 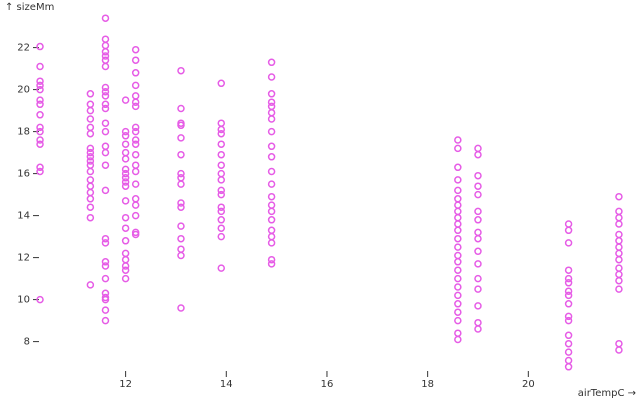 I want to click on y-tick-label: 20, so click(x=23, y=90).